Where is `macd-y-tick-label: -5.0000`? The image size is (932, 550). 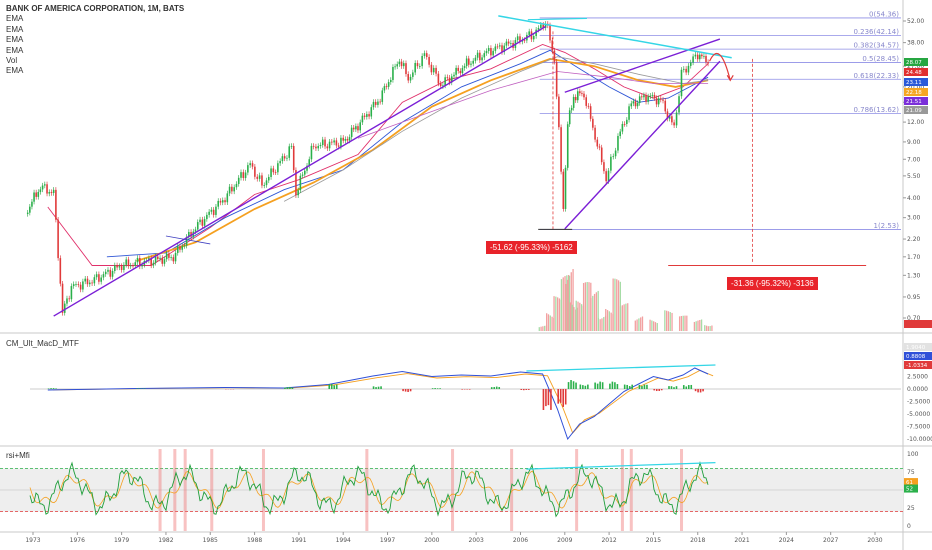
macd-y-tick-label: -5.0000 is located at coordinates (918, 414).